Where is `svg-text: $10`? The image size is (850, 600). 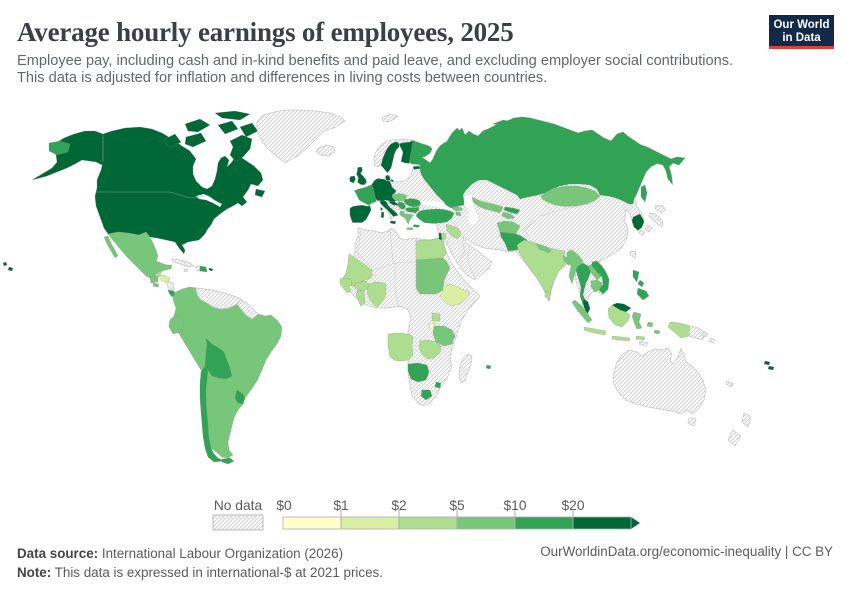 svg-text: $10 is located at coordinates (514, 505).